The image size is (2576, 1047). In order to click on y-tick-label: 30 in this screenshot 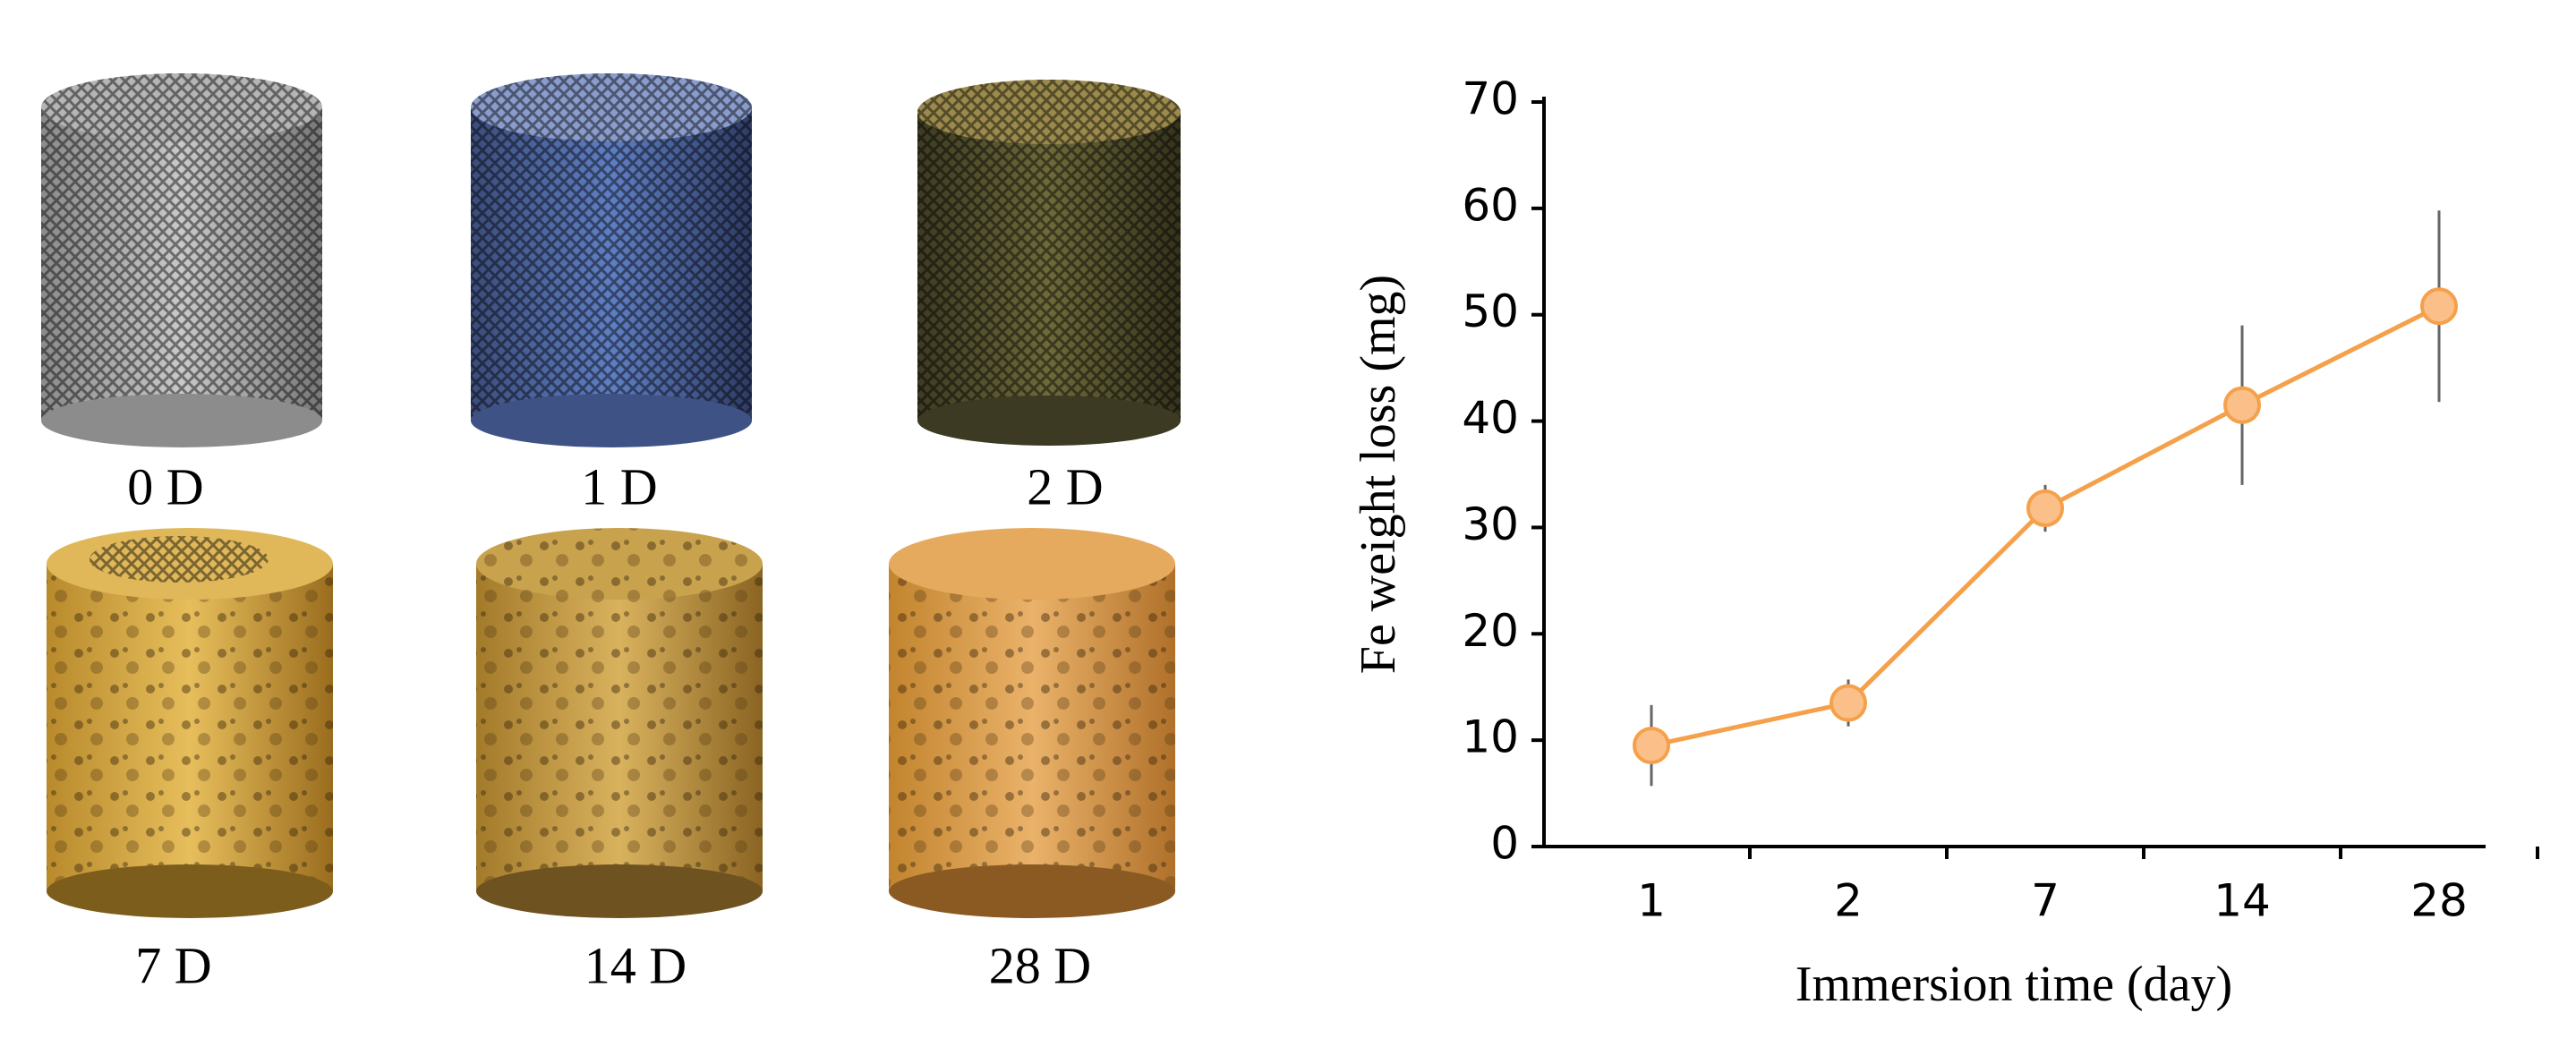, I will do `click(1490, 524)`.